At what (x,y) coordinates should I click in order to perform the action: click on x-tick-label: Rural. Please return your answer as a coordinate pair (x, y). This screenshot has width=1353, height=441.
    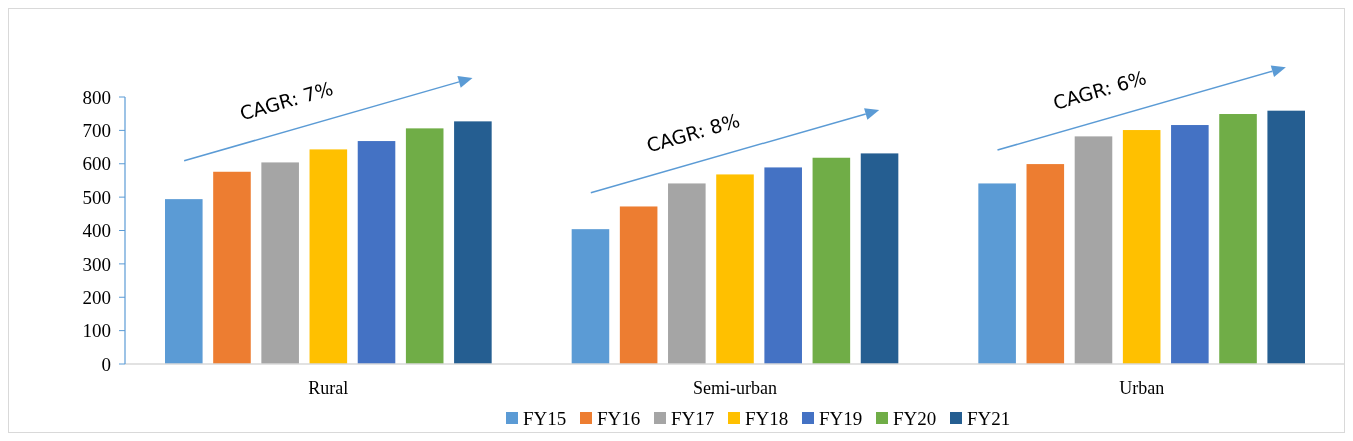
    Looking at the image, I should click on (328, 388).